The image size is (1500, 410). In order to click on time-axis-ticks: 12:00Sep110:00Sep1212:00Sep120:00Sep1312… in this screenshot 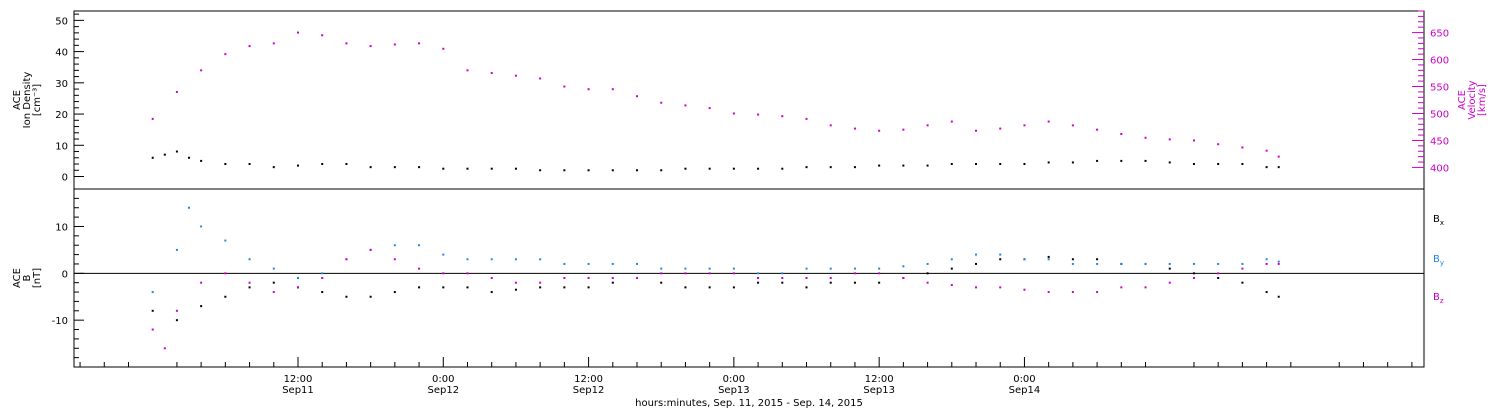, I will do `click(746, 376)`.